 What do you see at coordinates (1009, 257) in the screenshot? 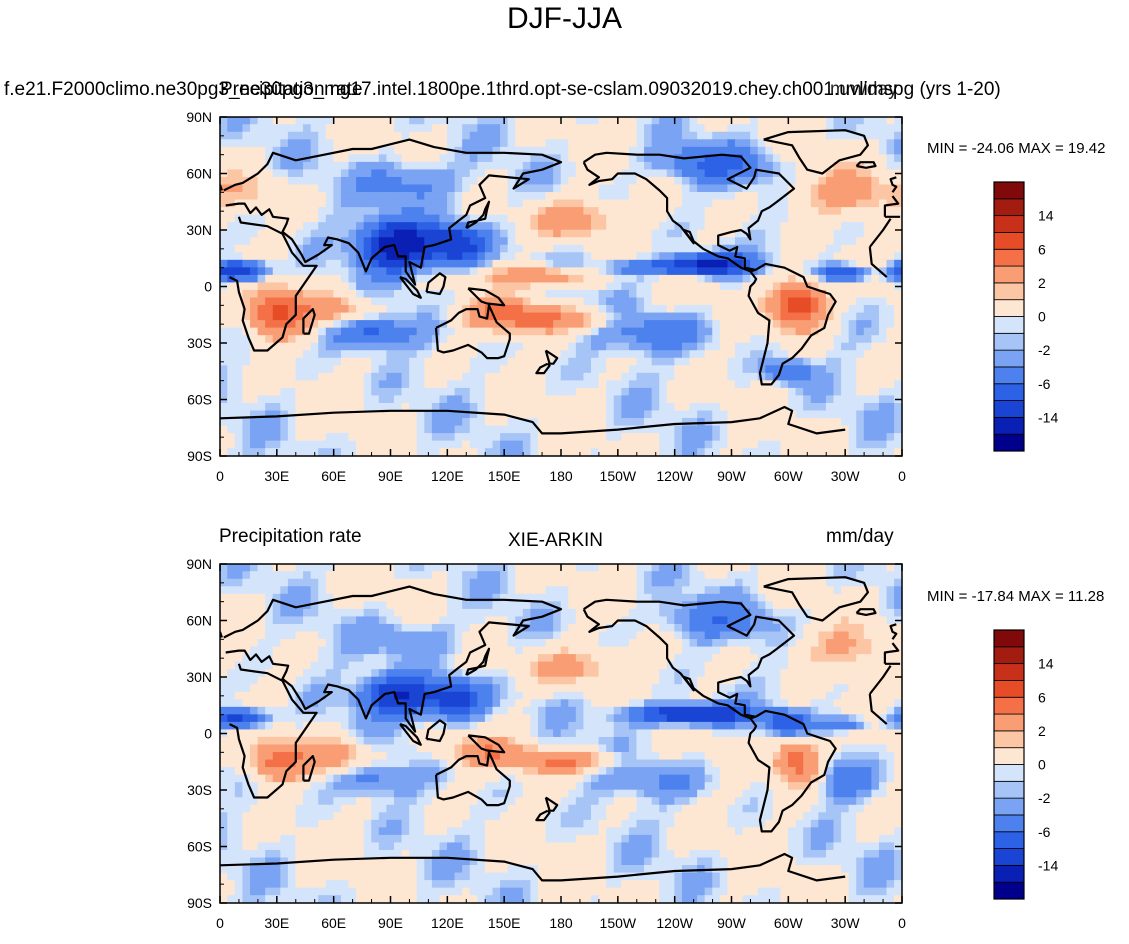
I see `colorbar-swatch` at bounding box center [1009, 257].